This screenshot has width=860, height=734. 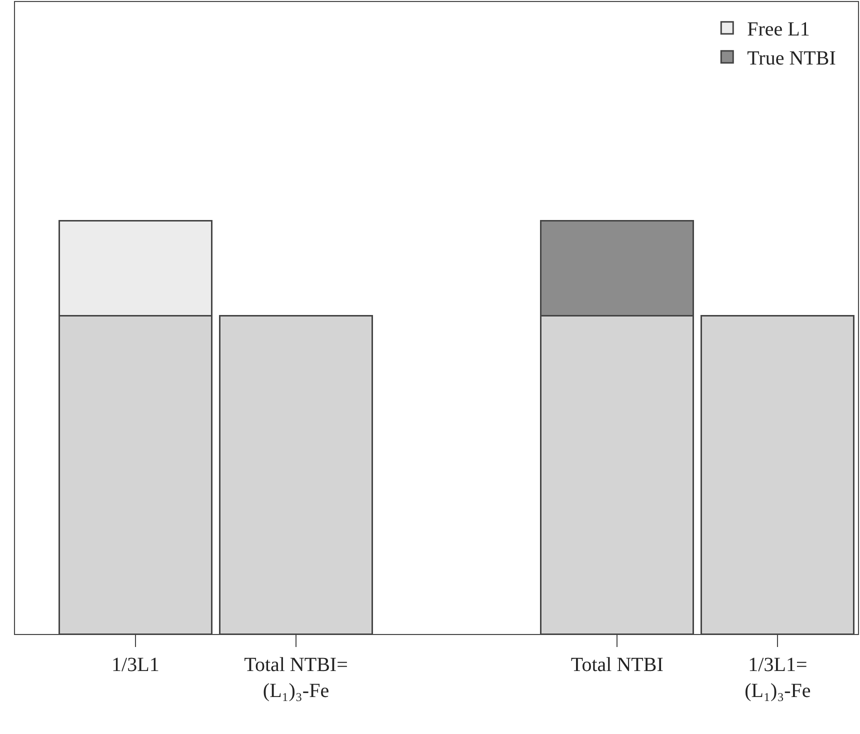 I want to click on legend-label: Free L1, so click(x=778, y=29).